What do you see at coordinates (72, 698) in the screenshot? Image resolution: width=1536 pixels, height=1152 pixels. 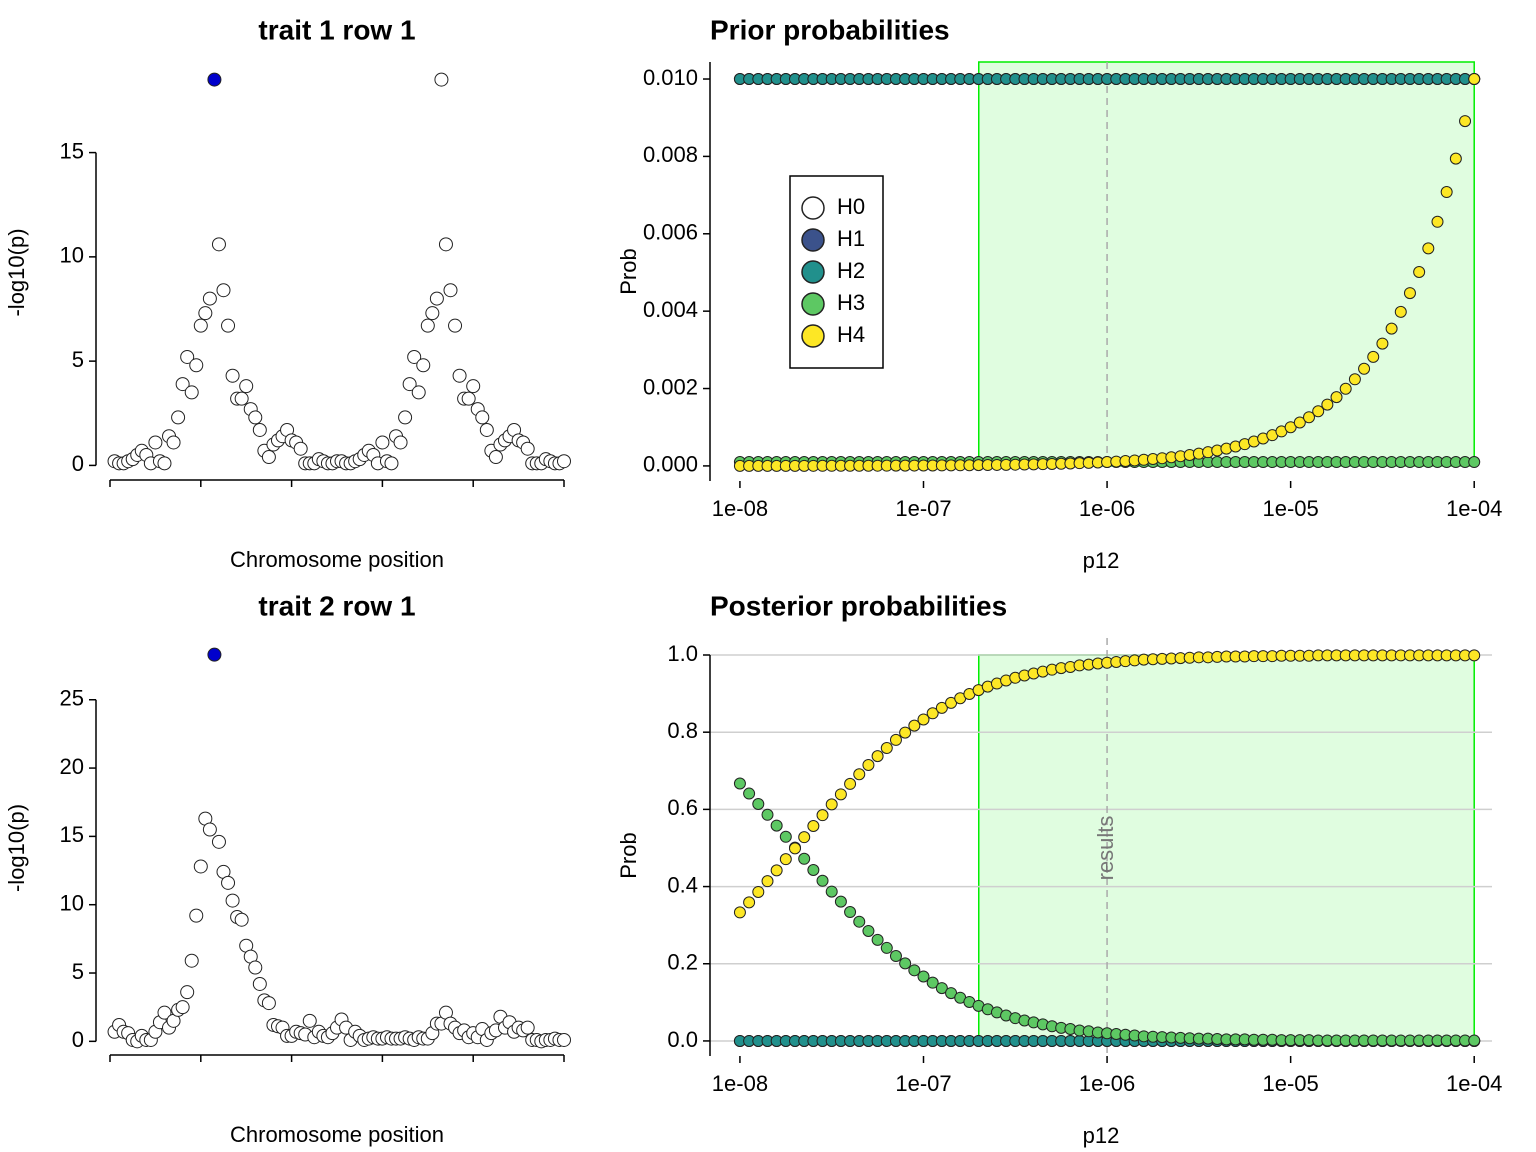 I see `y-tick-label: 25` at bounding box center [72, 698].